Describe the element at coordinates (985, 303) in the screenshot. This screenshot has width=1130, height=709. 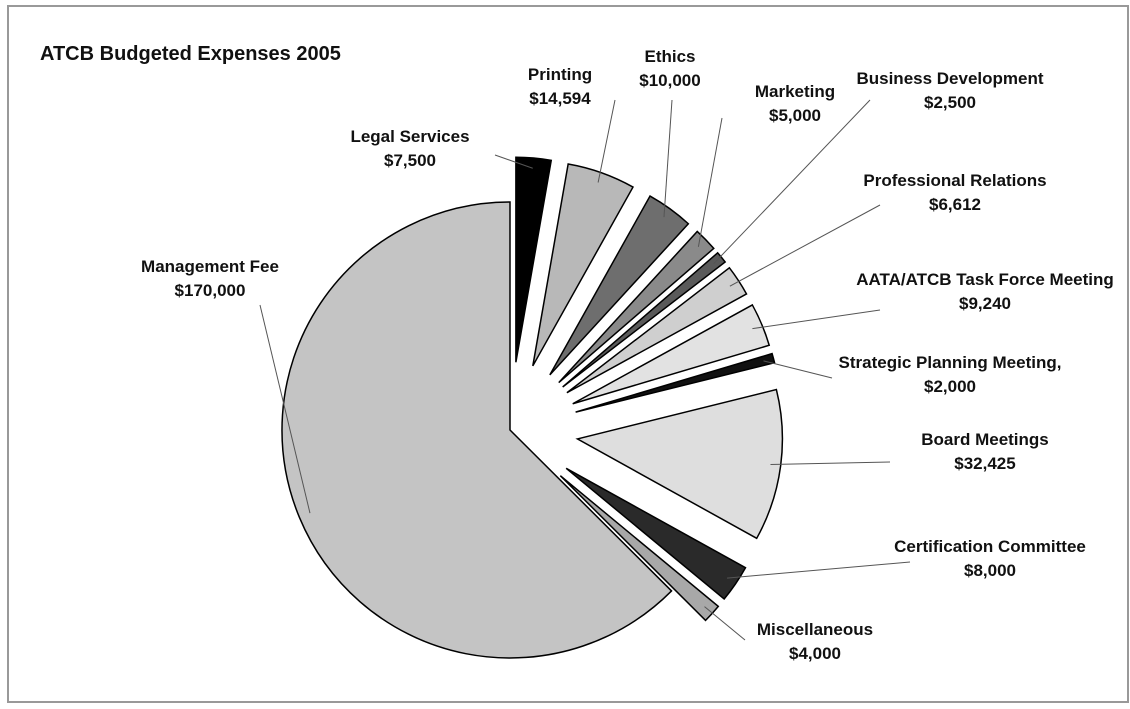
I see `slice-value: $9,240` at that location.